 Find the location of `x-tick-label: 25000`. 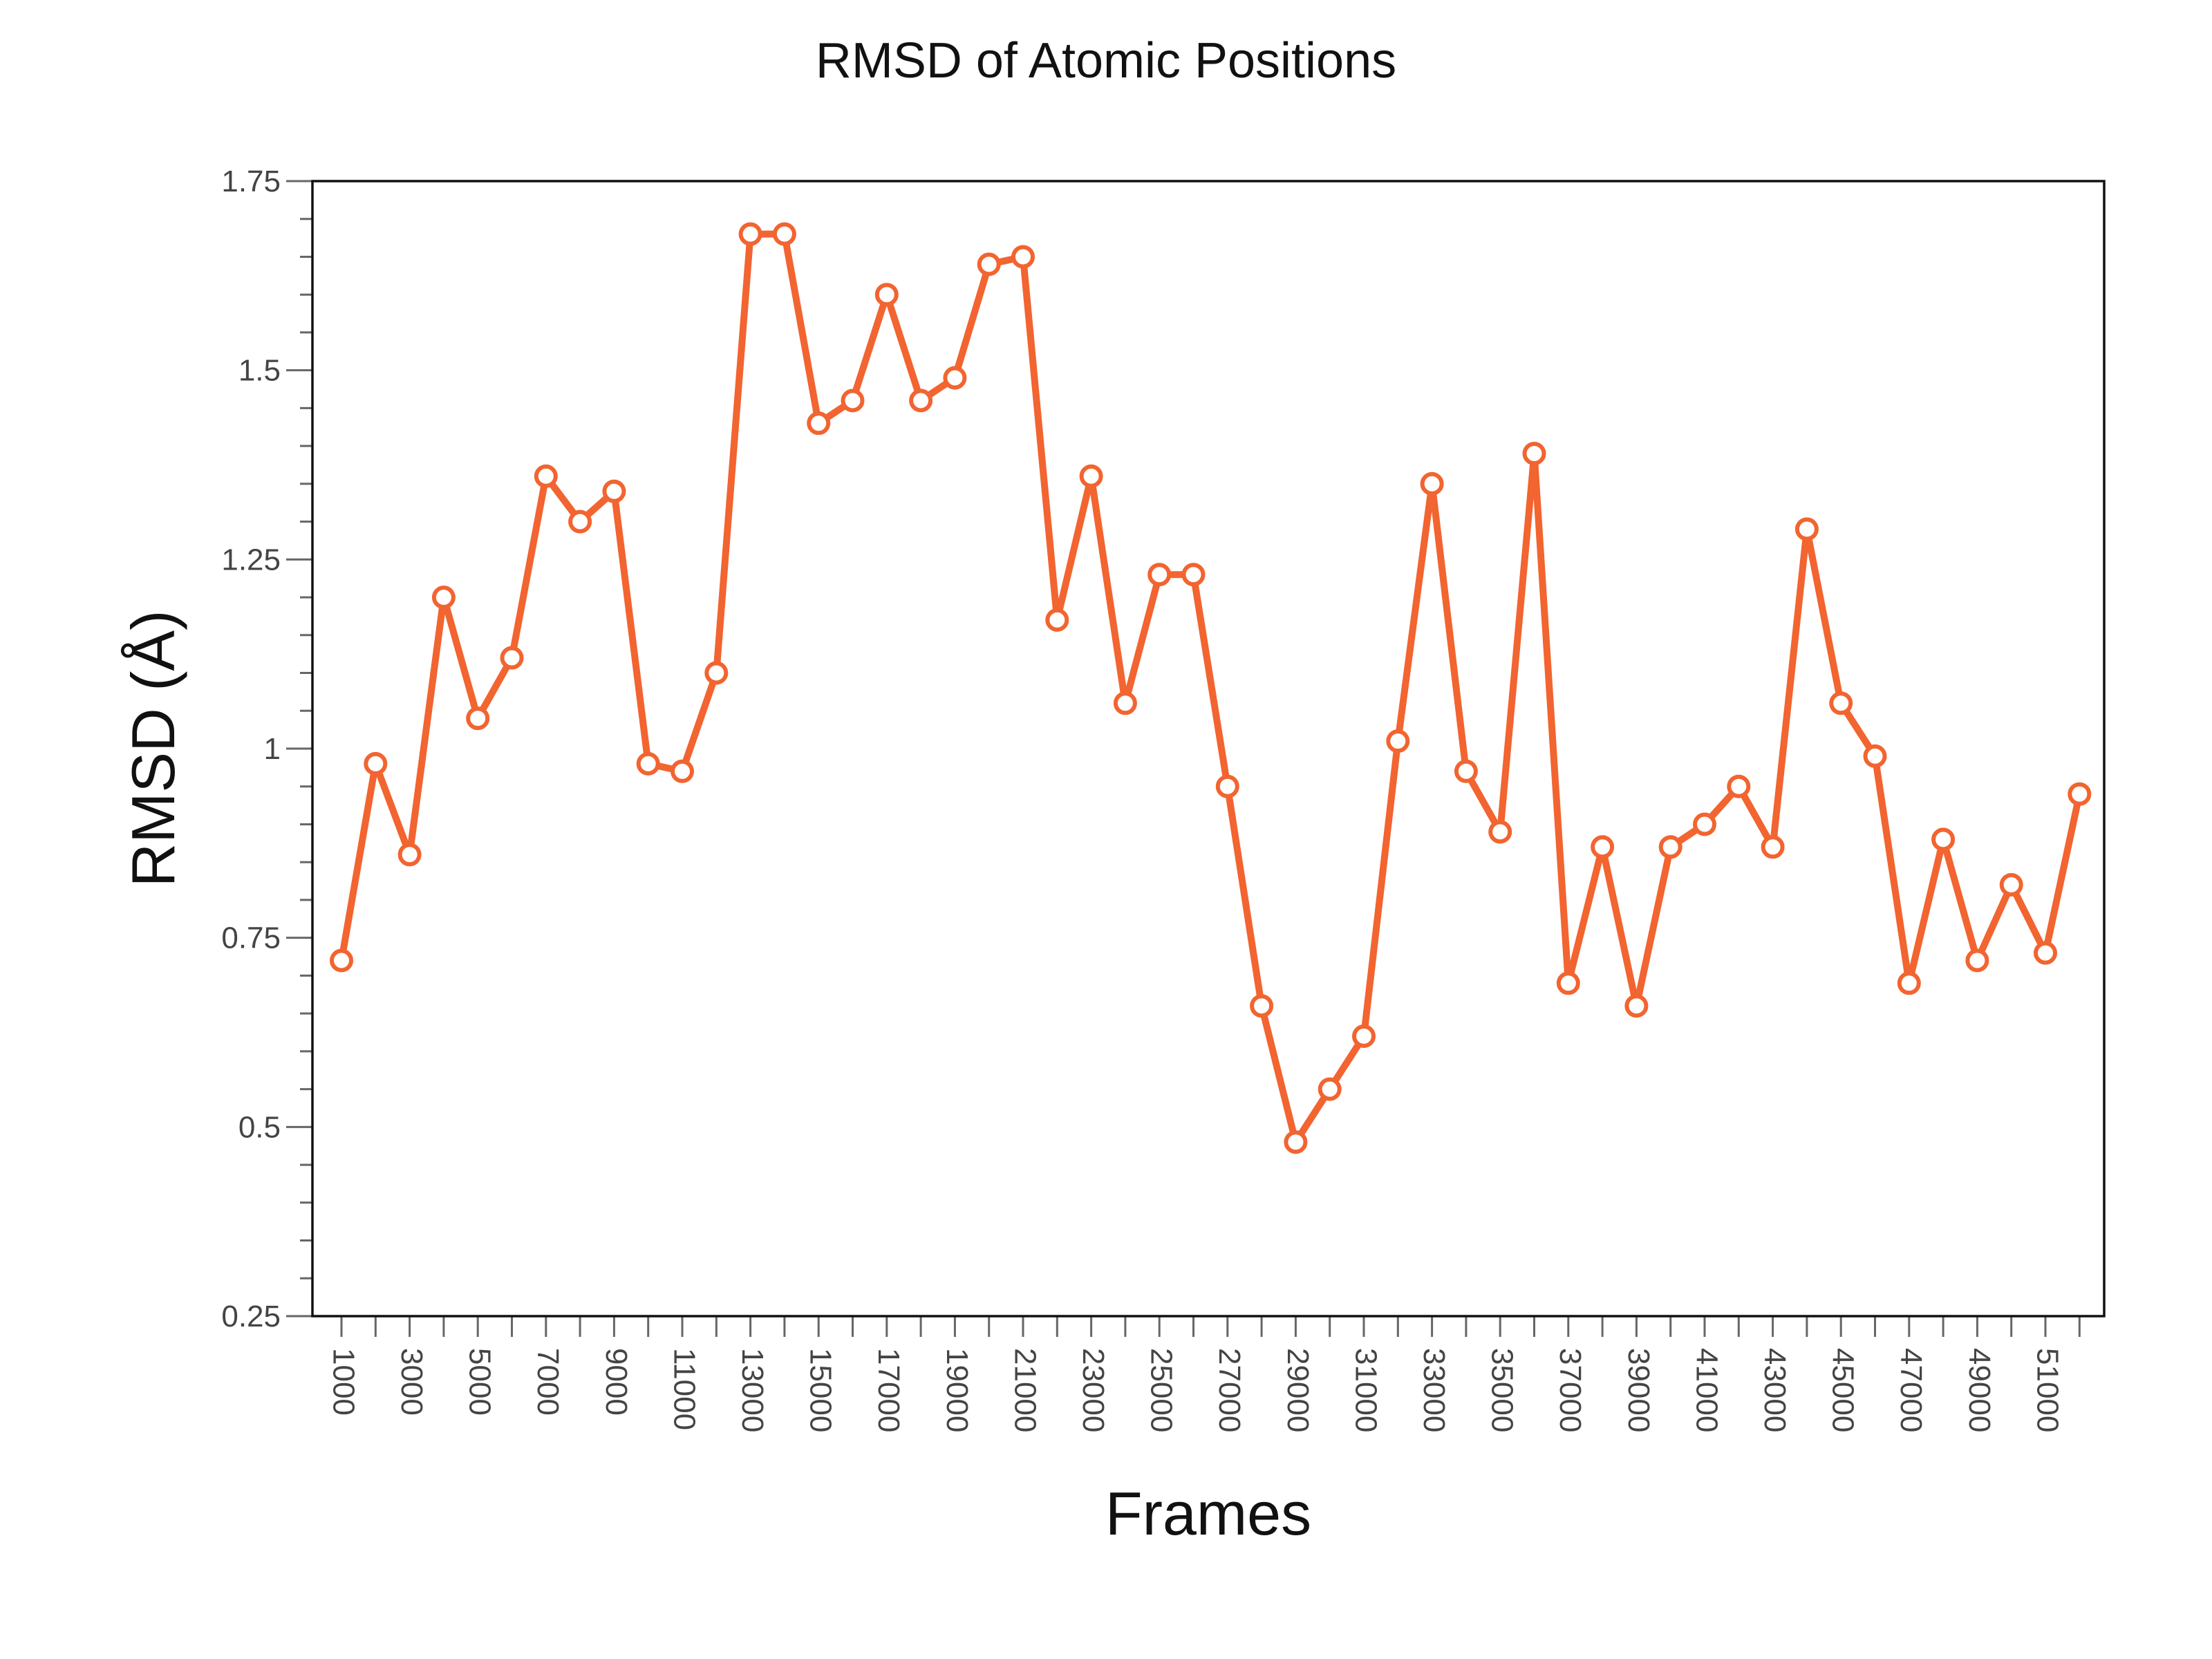

x-tick-label: 25000 is located at coordinates (1162, 1390).